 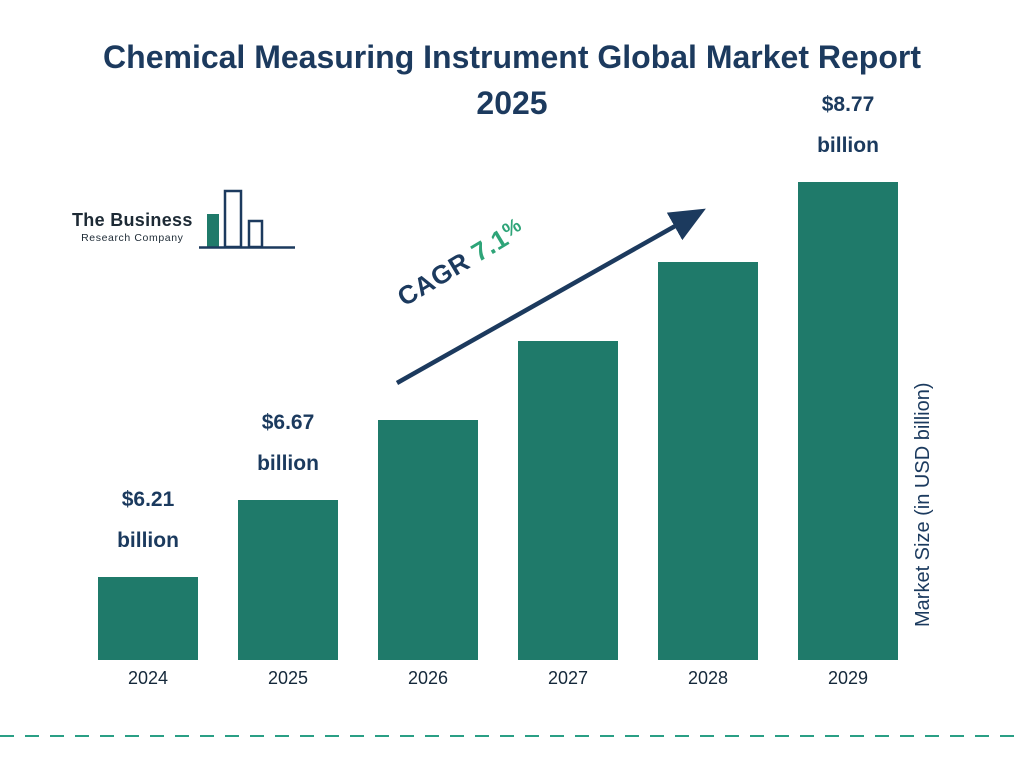 What do you see at coordinates (132, 220) in the screenshot?
I see `logo-line1: The Business` at bounding box center [132, 220].